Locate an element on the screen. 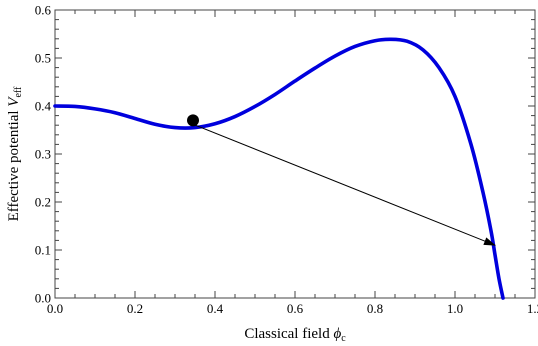 This screenshot has width=538, height=346. y-tick-label: 0.0 is located at coordinates (43, 298).